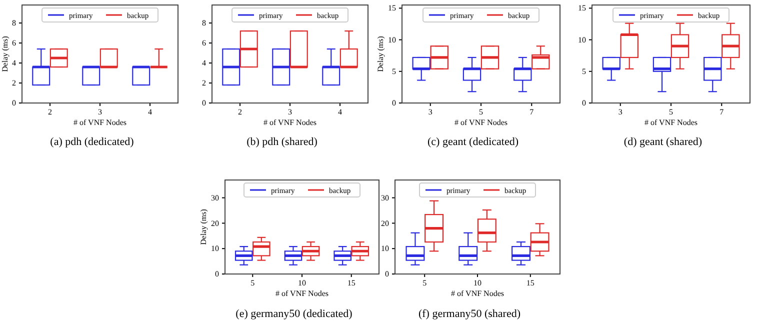 The height and width of the screenshot is (333, 762). I want to click on text: (e) germany50 (dedicated), so click(294, 314).